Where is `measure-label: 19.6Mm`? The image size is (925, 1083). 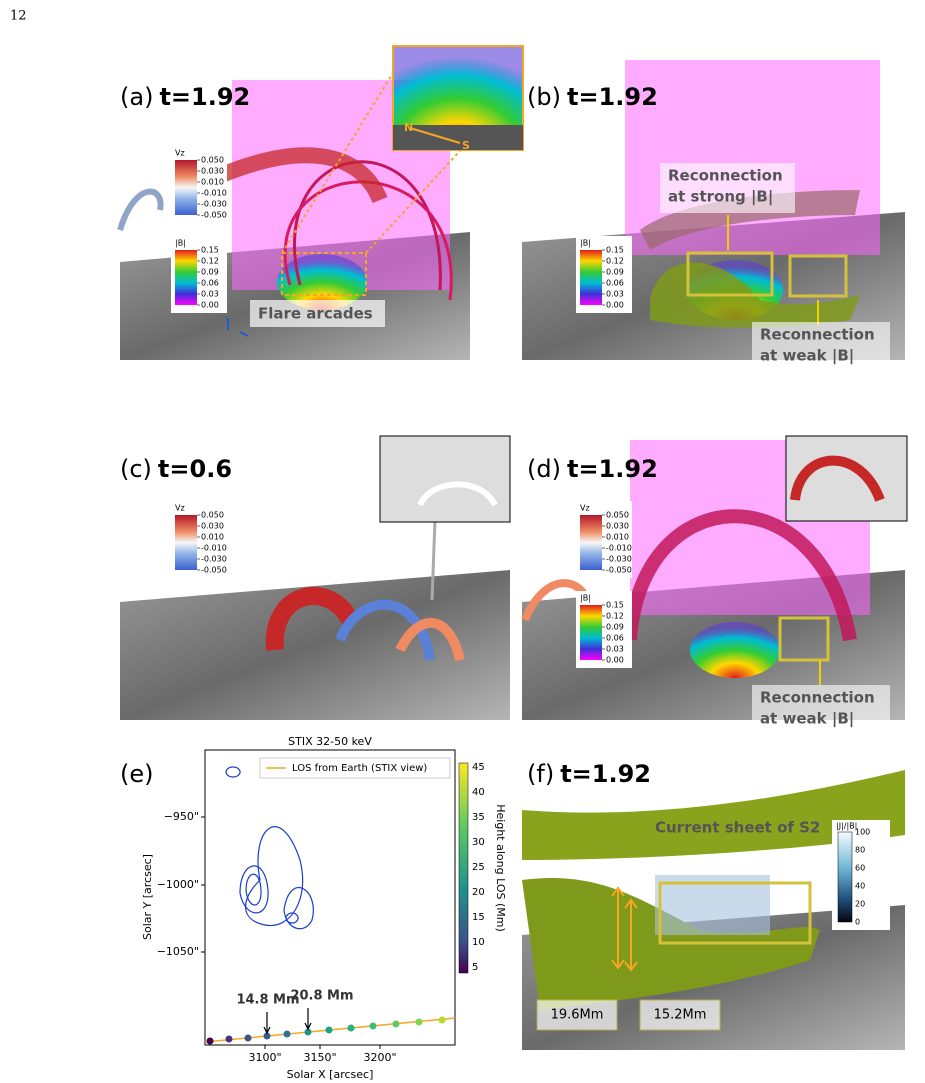 measure-label: 19.6Mm is located at coordinates (577, 1015).